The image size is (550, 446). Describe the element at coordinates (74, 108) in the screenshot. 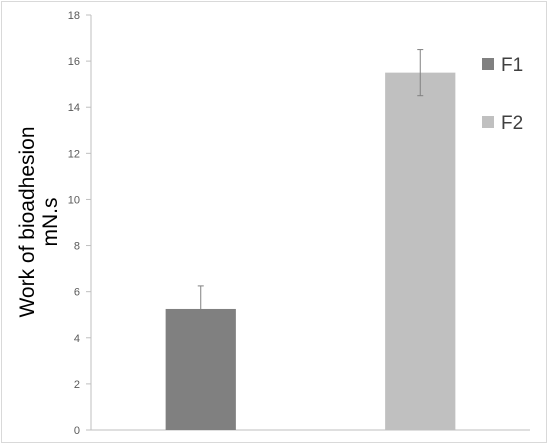

I see `y-tick-label: 14` at that location.